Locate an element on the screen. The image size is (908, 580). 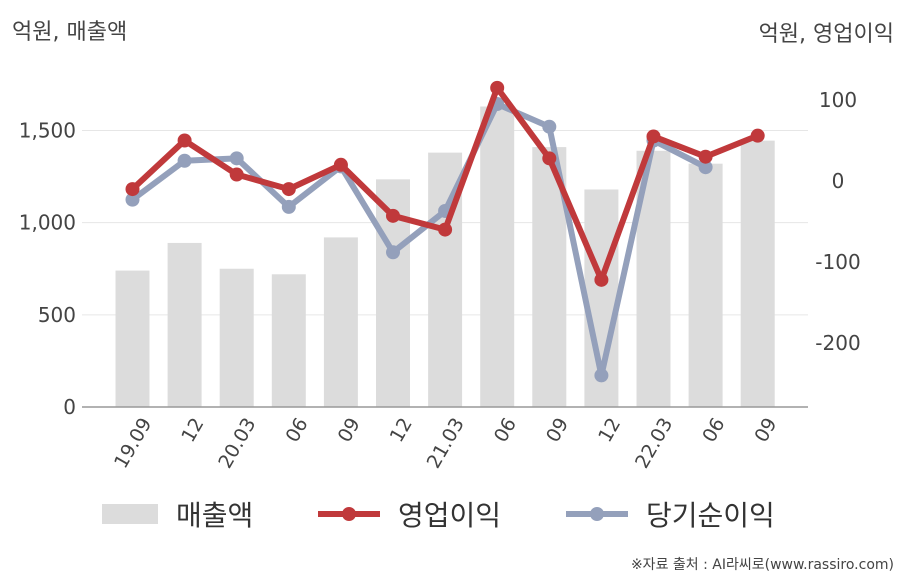
legend-label-revenue: 매출액 is located at coordinates (215, 515).